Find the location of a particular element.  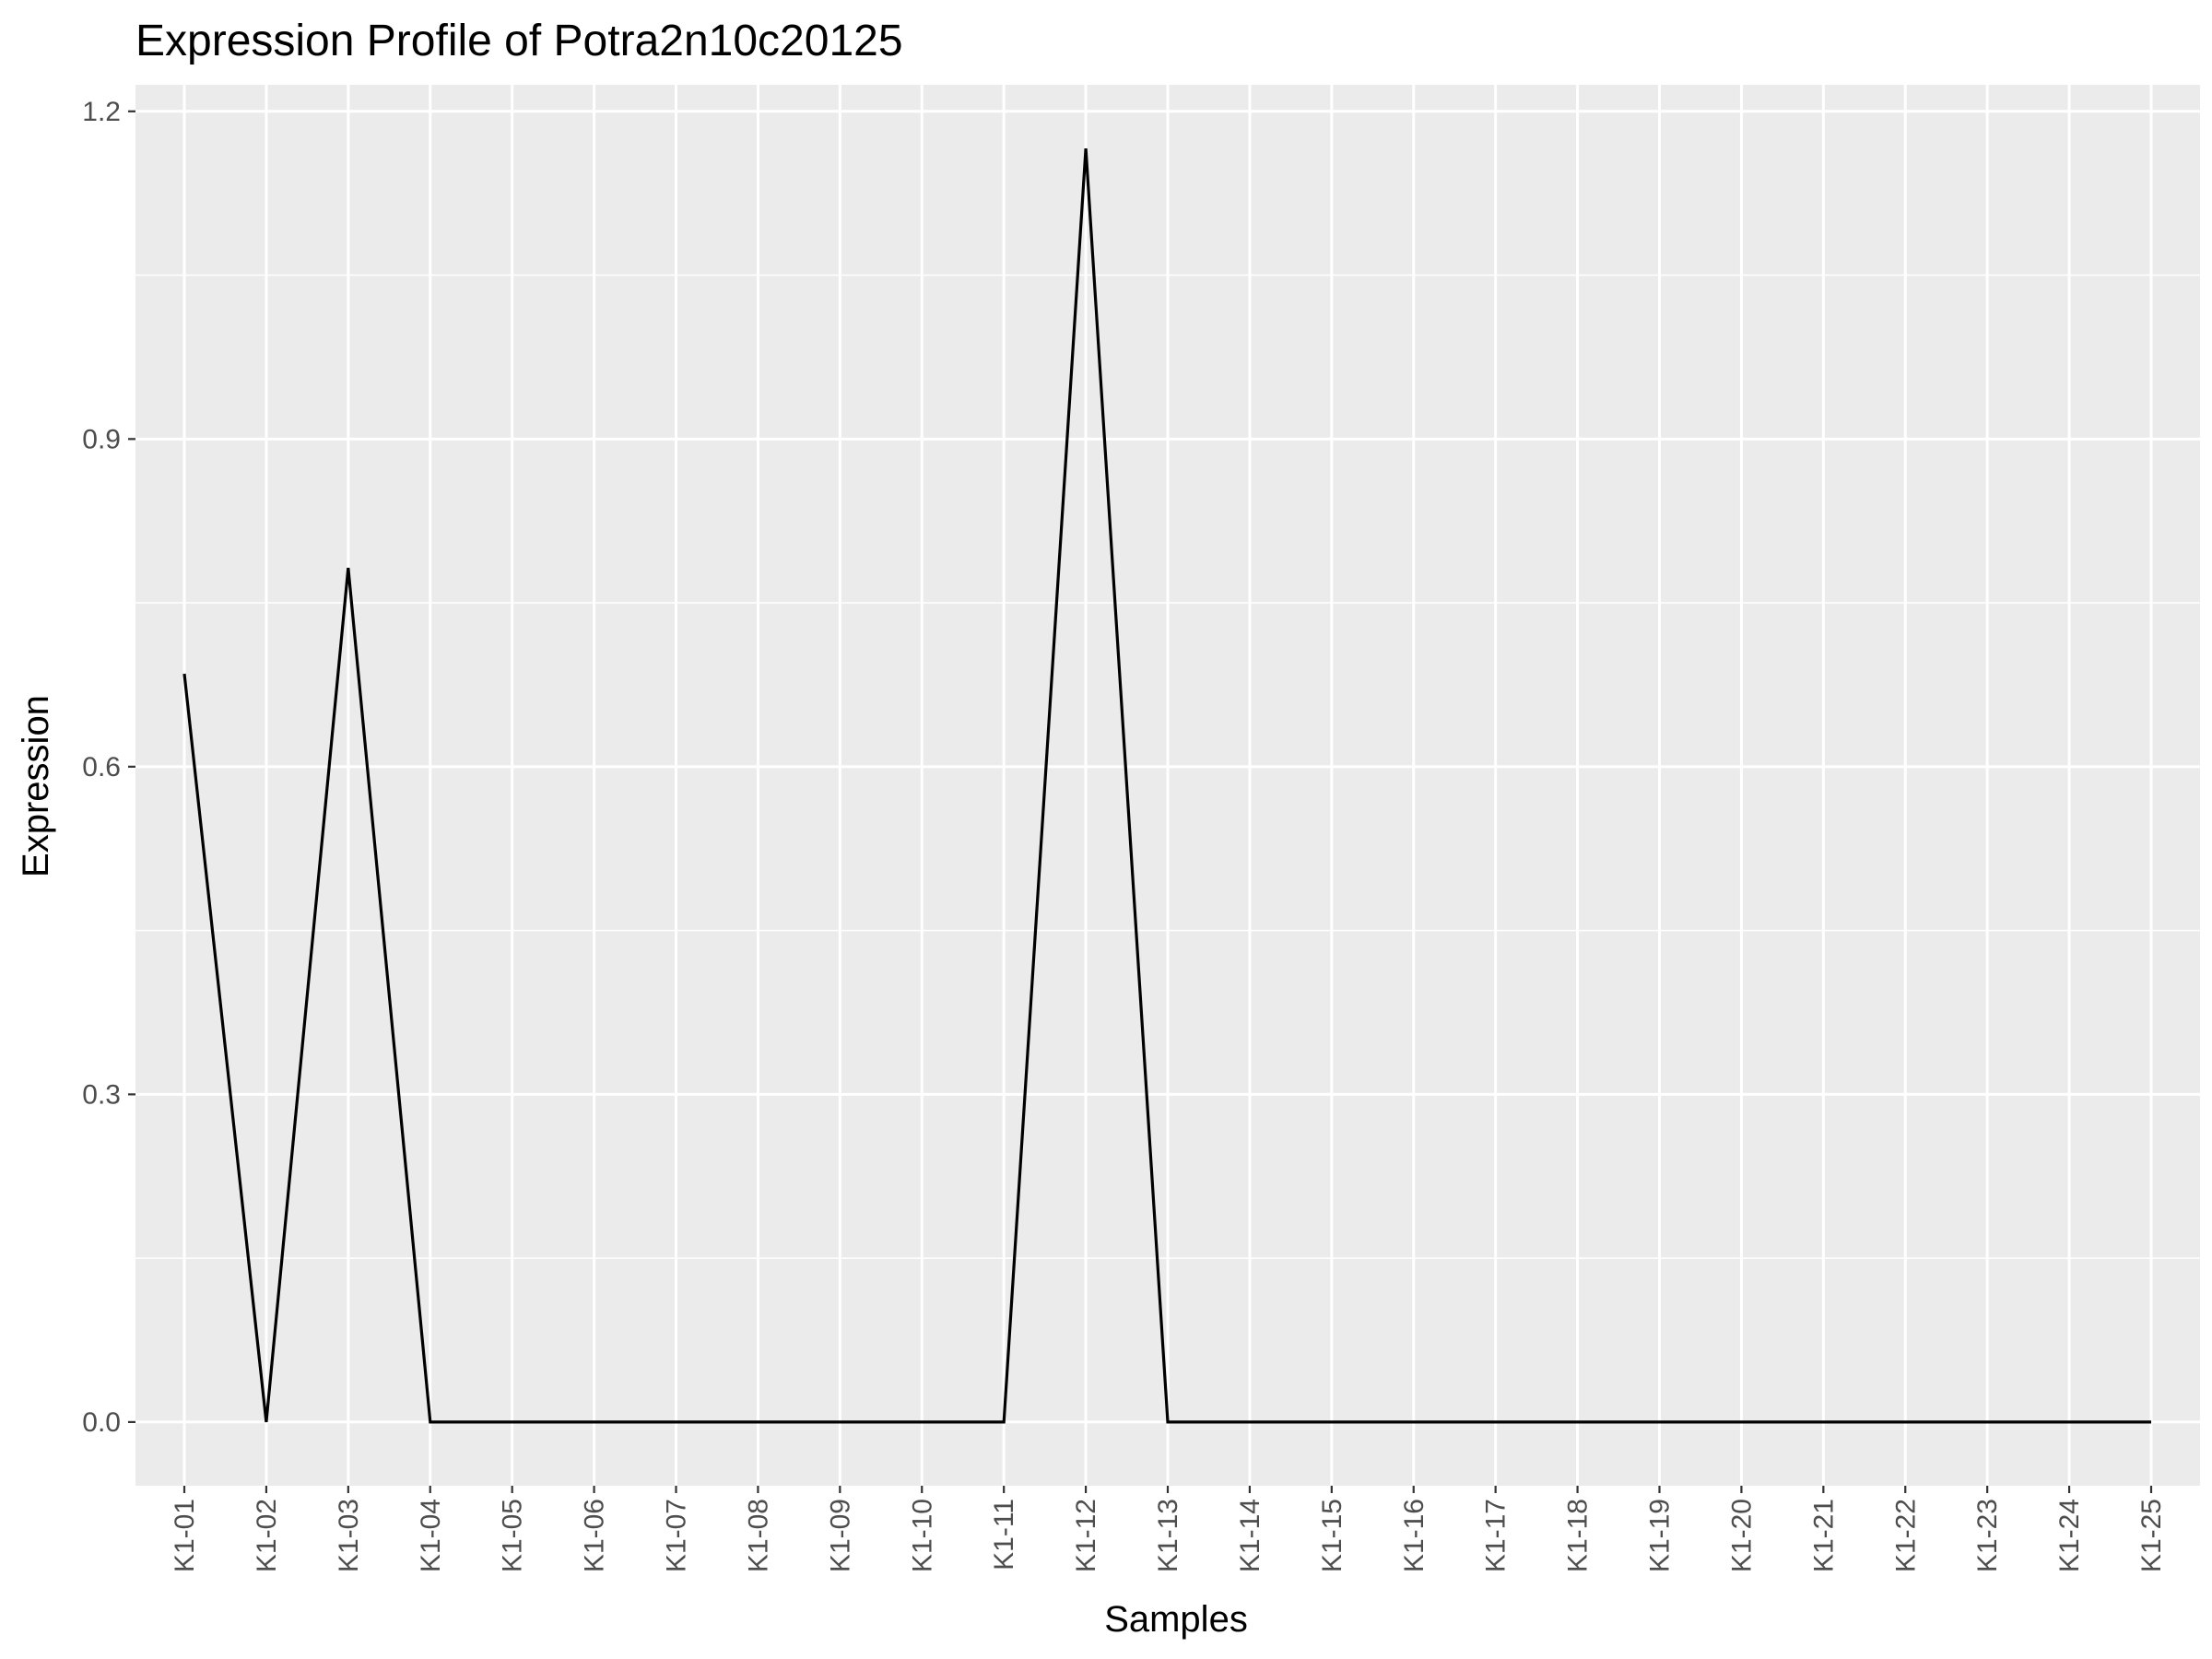

y-tick-label: 0.3 is located at coordinates (101, 1094).